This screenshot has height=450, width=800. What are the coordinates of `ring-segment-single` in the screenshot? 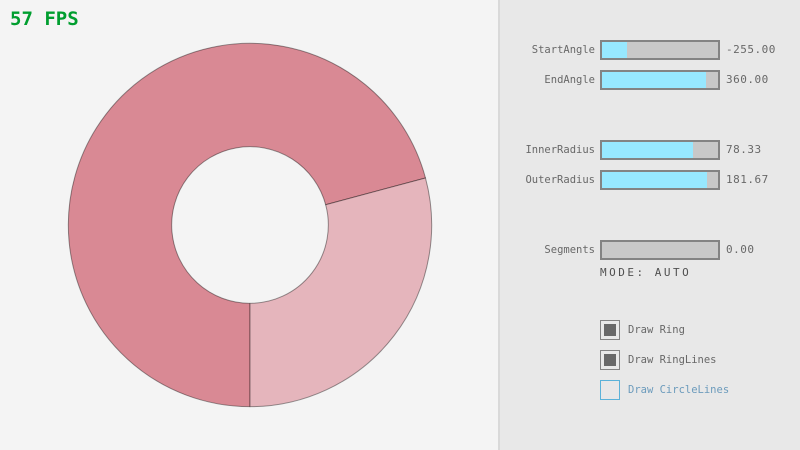 It's located at (341, 292).